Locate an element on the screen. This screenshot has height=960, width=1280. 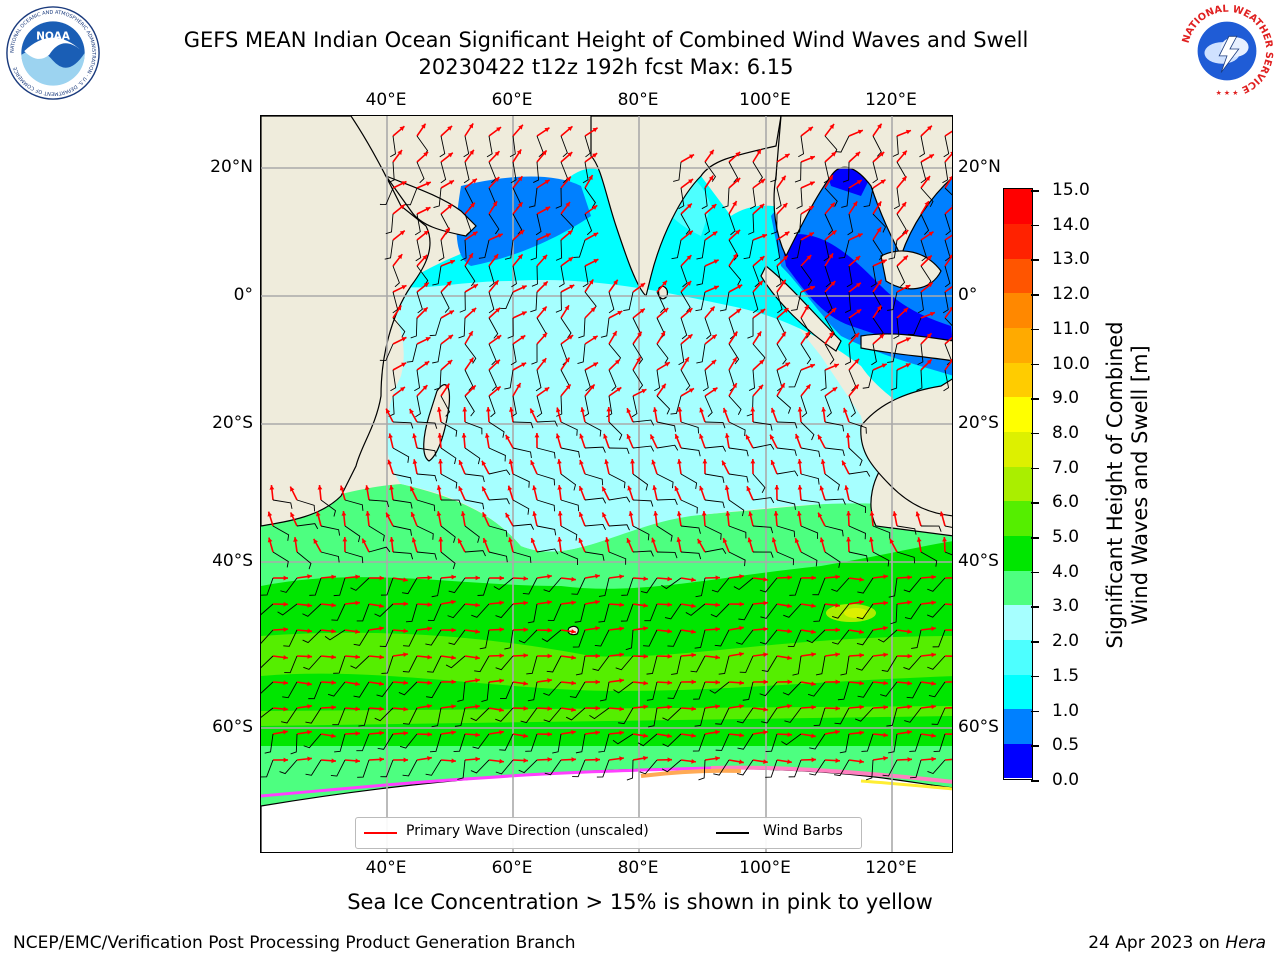
colorbar-level-label: 3.0 is located at coordinates (1066, 606).